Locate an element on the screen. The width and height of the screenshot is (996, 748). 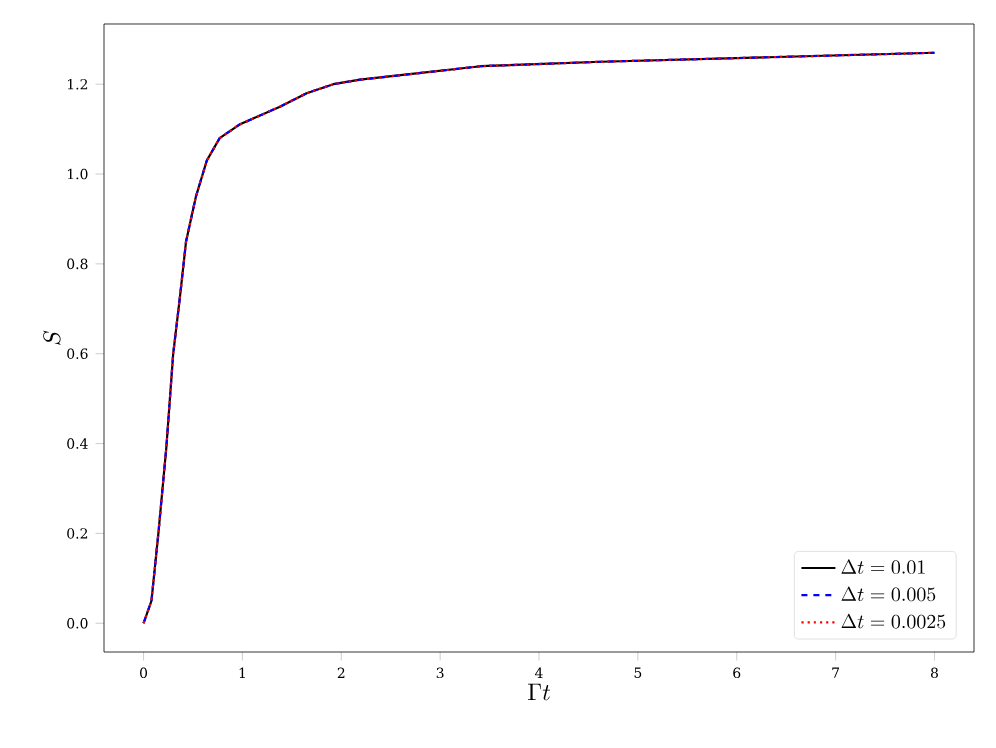
x-axis-title: $\Gamma t$ is located at coordinates (539, 692).